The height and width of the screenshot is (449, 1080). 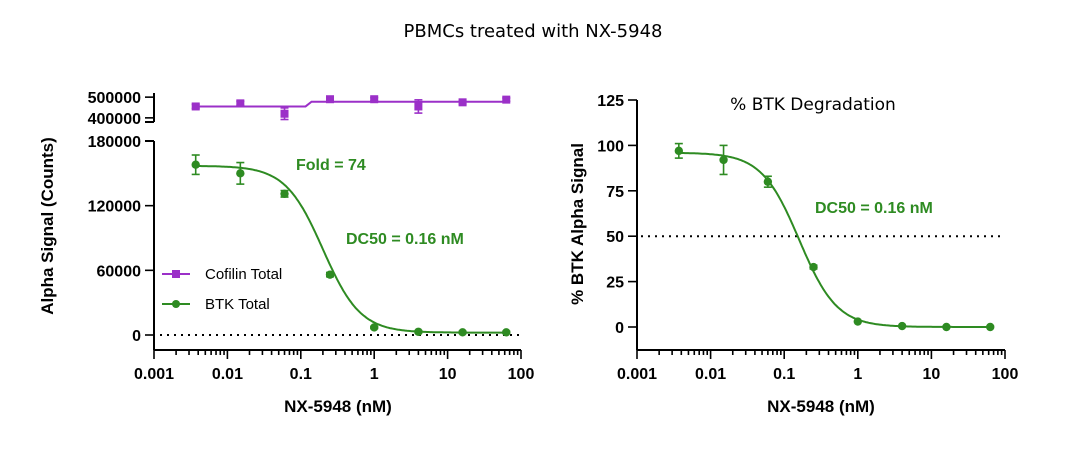 I want to click on right-series, so click(x=834, y=237).